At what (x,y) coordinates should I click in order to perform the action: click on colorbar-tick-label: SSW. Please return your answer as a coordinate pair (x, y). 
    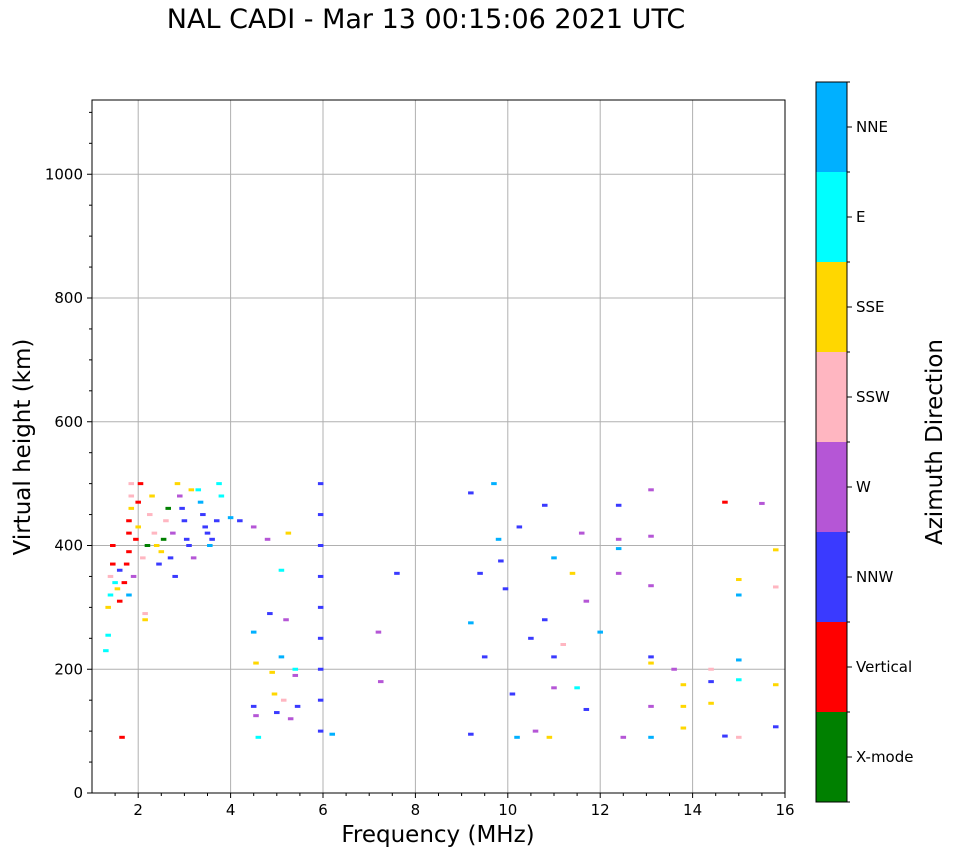
    Looking at the image, I should click on (873, 397).